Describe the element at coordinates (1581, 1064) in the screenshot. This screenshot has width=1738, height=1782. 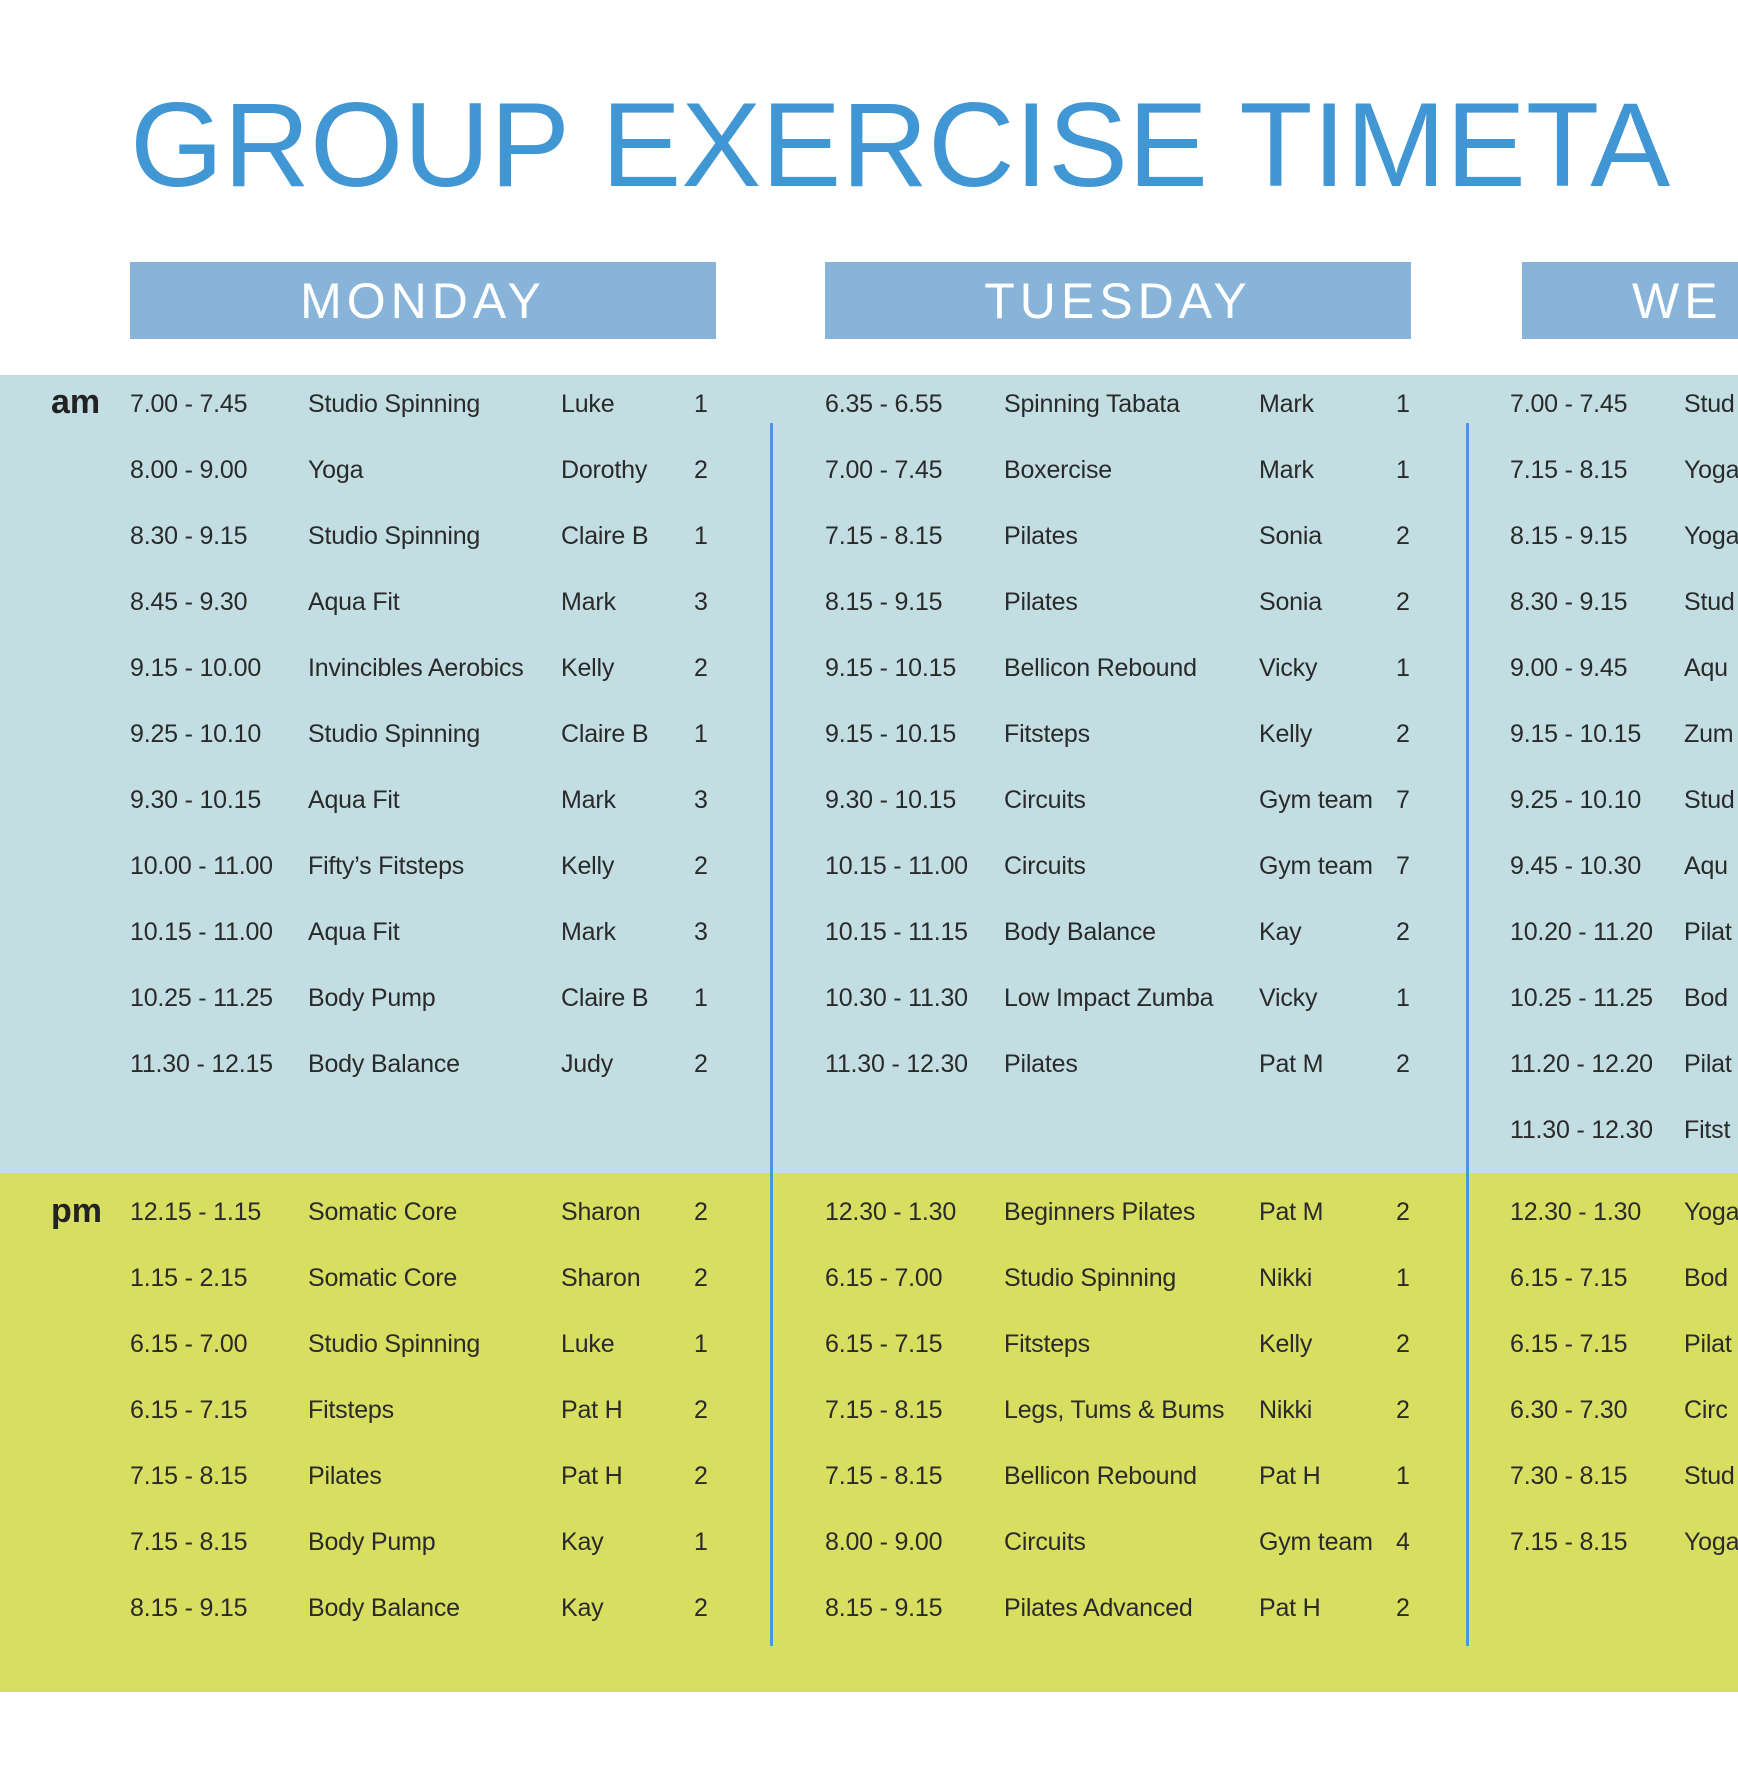
I see `class-time: 11.20 - 12.20` at that location.